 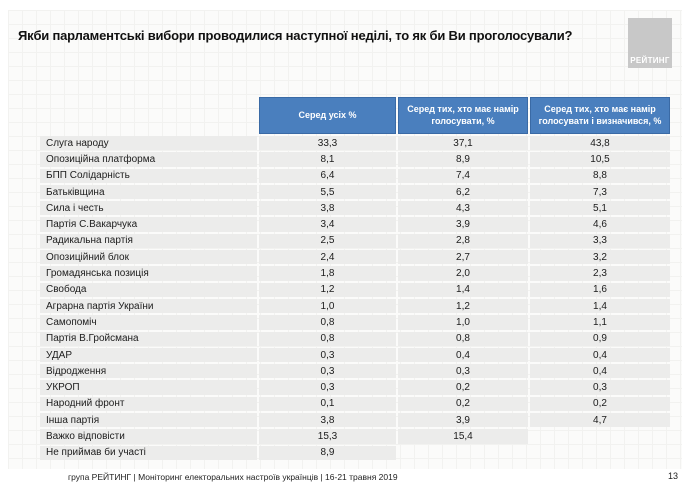 What do you see at coordinates (148, 257) in the screenshot?
I see `party-label: Опозиційний блок` at bounding box center [148, 257].